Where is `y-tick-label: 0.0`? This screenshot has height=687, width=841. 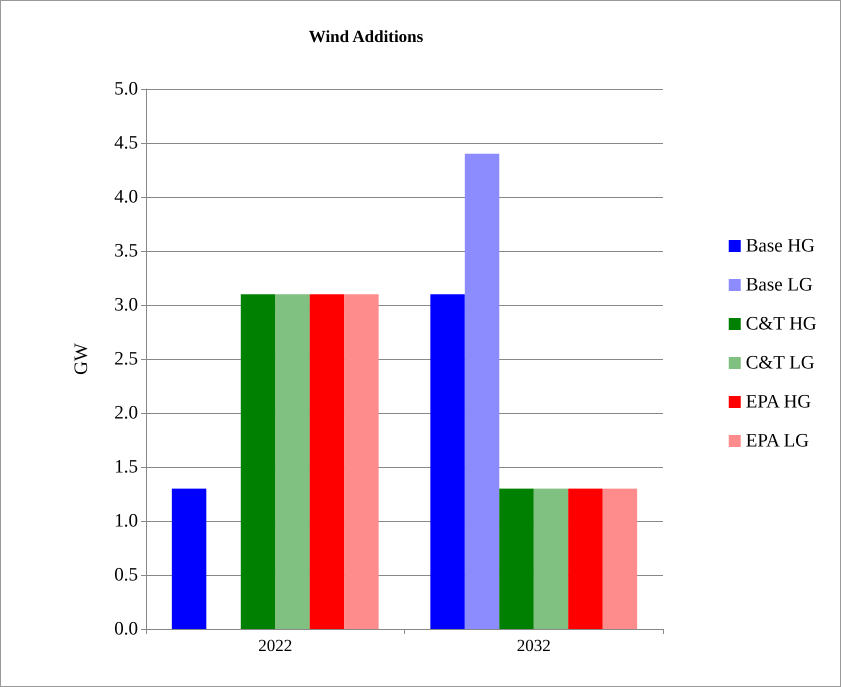 y-tick-label: 0.0 is located at coordinates (126, 629).